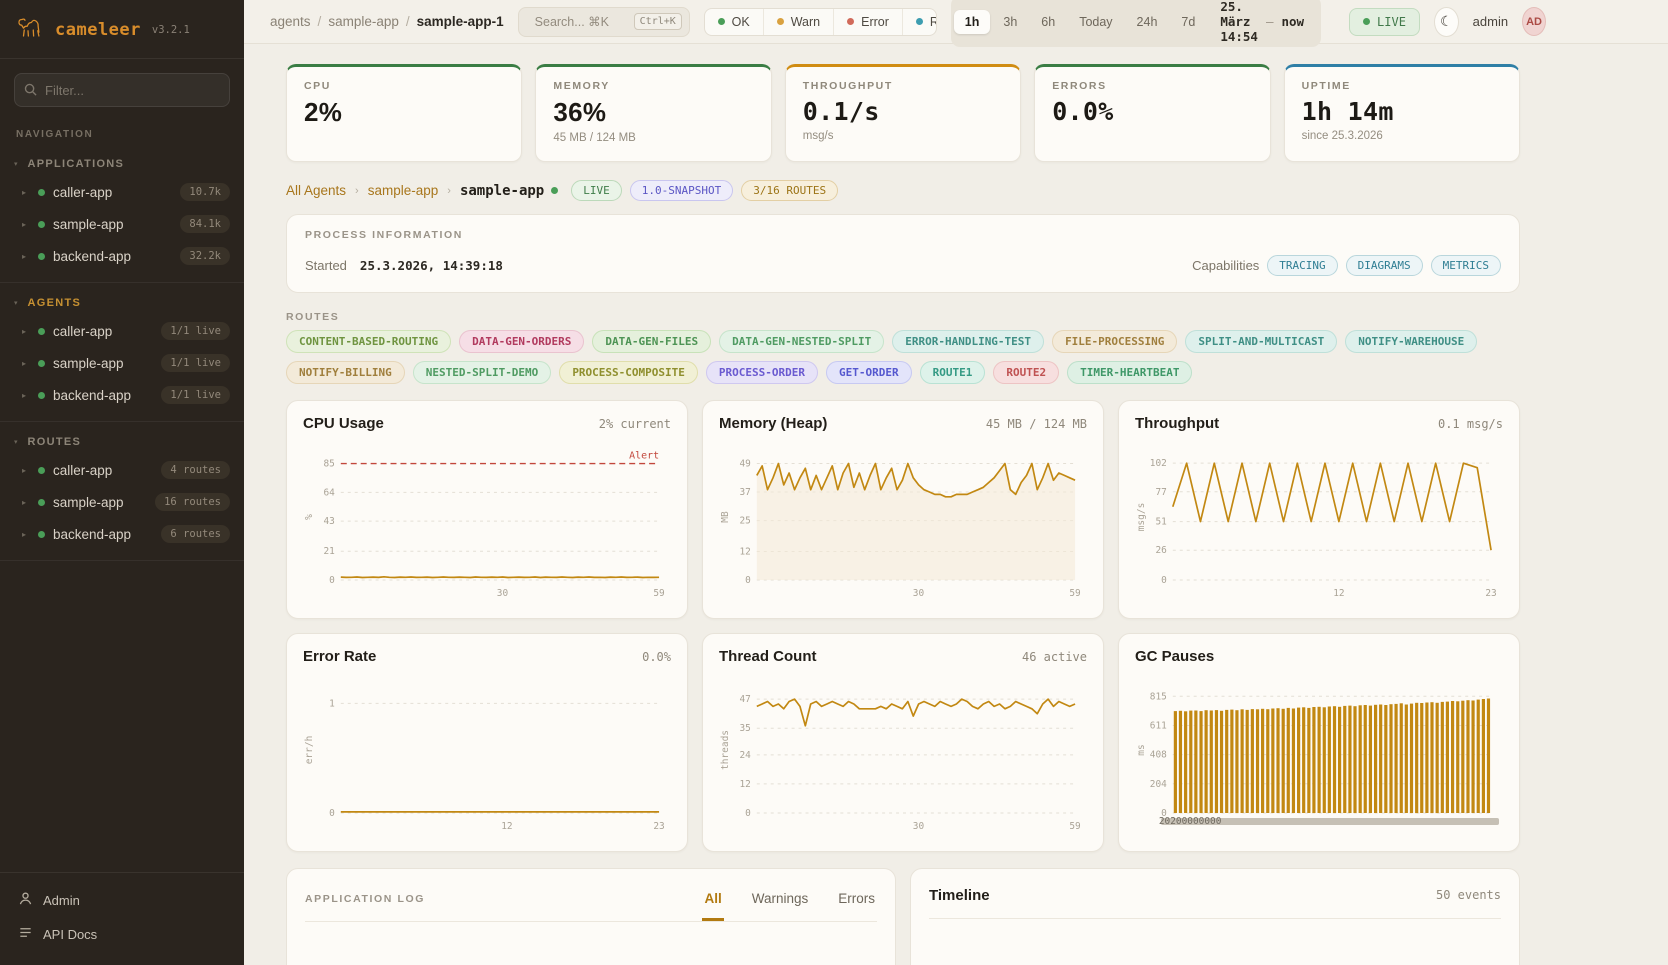 This screenshot has width=1668, height=965. What do you see at coordinates (363, 21) in the screenshot?
I see `breadcrumb-sample-app: sample-app` at bounding box center [363, 21].